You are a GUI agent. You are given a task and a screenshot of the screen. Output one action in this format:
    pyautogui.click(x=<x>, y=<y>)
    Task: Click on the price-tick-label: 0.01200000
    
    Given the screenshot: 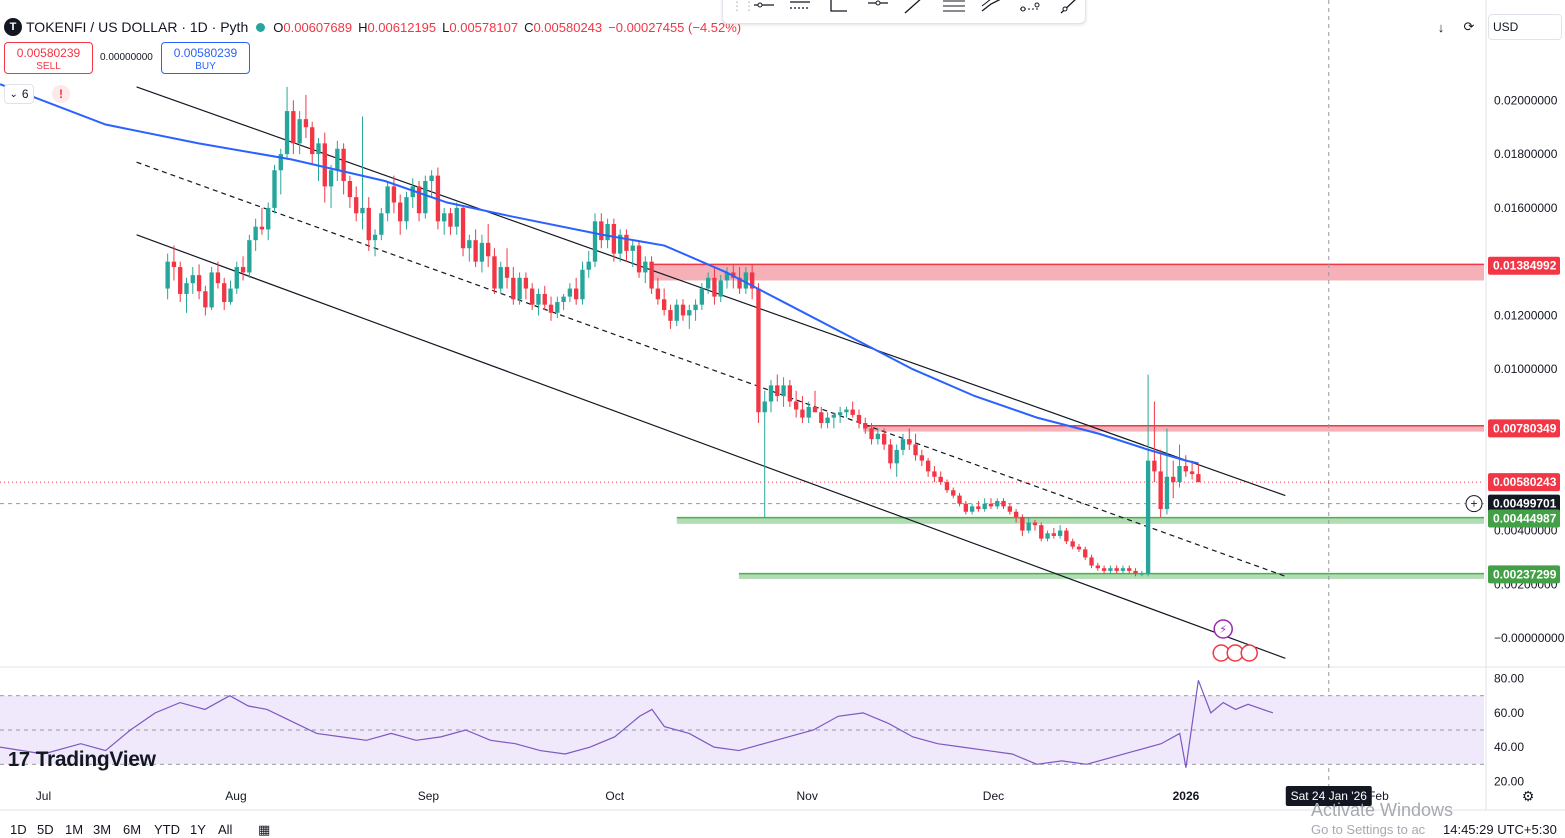 What is the action you would take?
    pyautogui.click(x=1526, y=315)
    